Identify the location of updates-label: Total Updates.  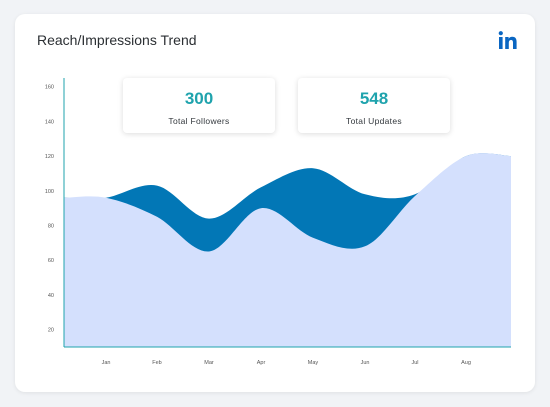
(374, 121).